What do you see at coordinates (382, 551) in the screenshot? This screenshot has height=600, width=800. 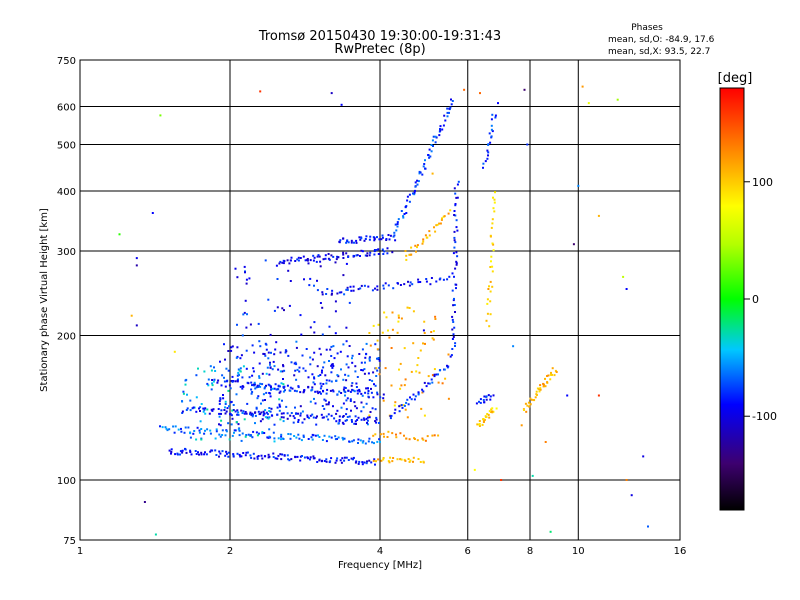 I see `x-axis-ticks: 1 2 4 6 8 10 16` at bounding box center [382, 551].